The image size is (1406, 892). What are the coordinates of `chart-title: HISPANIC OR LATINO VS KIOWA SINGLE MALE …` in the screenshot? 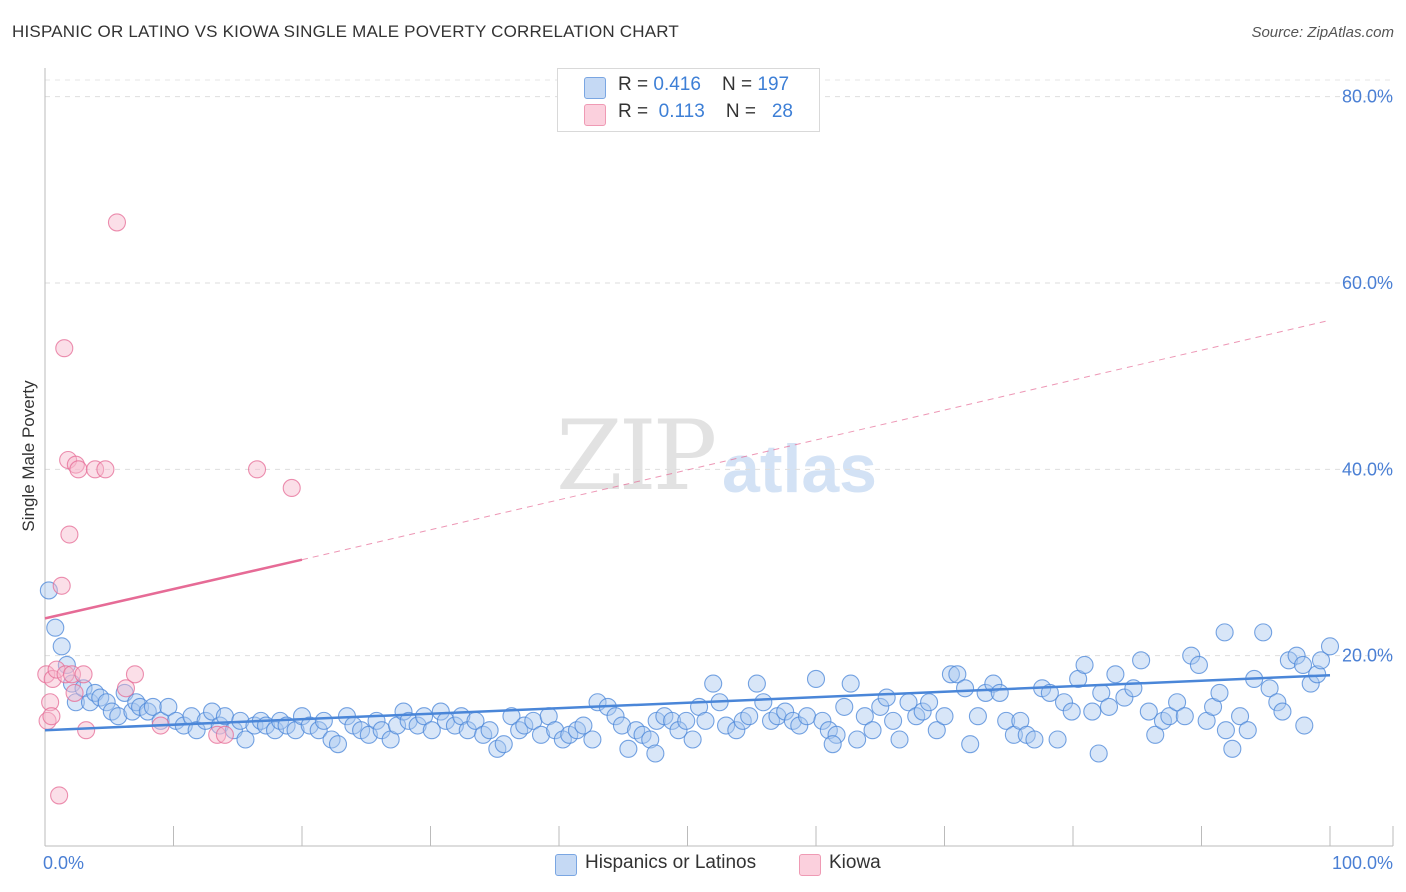 It's located at (346, 31).